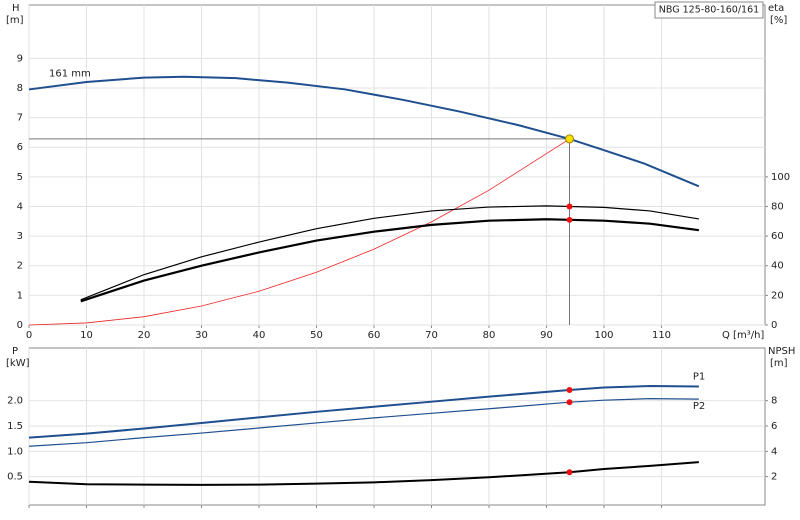  What do you see at coordinates (661, 335) in the screenshot?
I see `x-tick-label: 110` at bounding box center [661, 335].